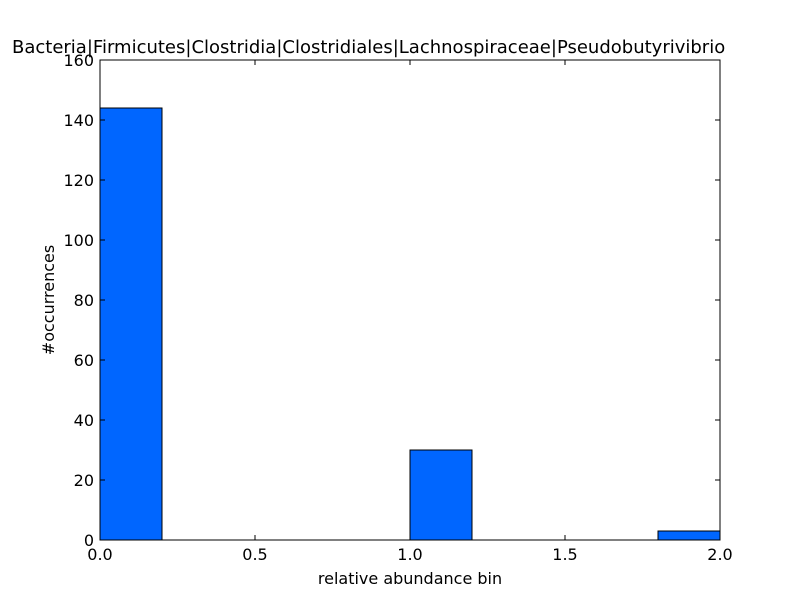  I want to click on y-tick-label: 140, so click(78, 120).